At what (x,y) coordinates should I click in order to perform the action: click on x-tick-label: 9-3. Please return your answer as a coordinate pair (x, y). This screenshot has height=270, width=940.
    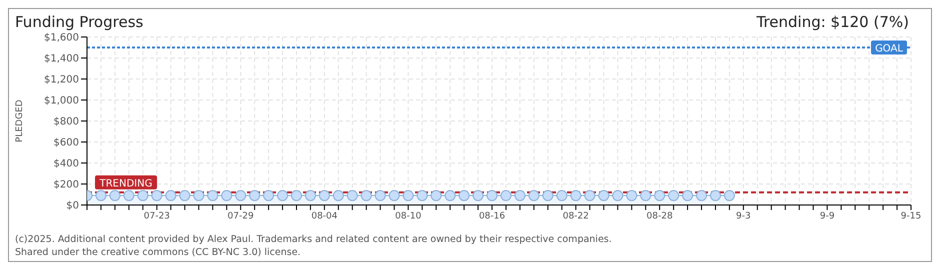
    Looking at the image, I should click on (743, 216).